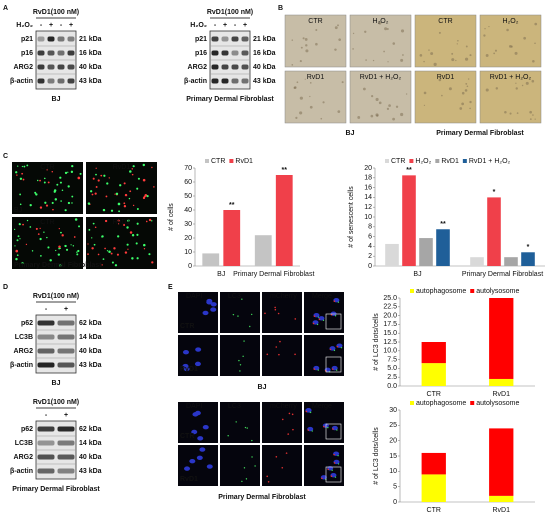 This screenshot has width=550, height=532. I want to click on zoom-box, so click(333, 321).